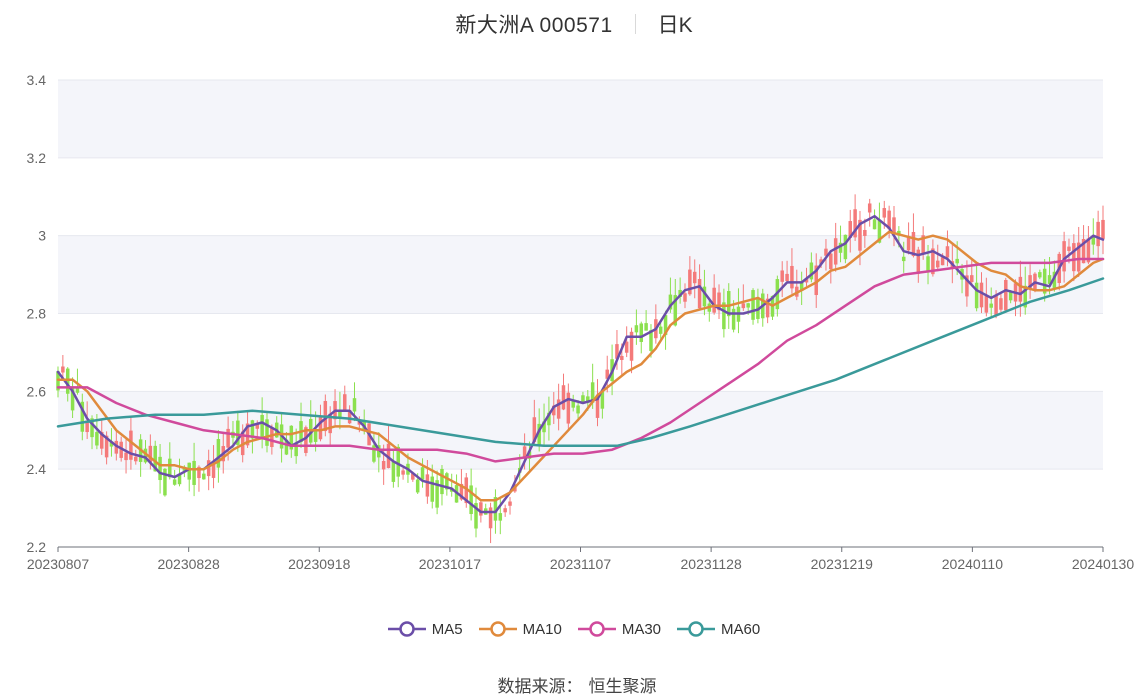  Describe the element at coordinates (520, 629) in the screenshot. I see `legend-item-ma10: MA10` at that location.